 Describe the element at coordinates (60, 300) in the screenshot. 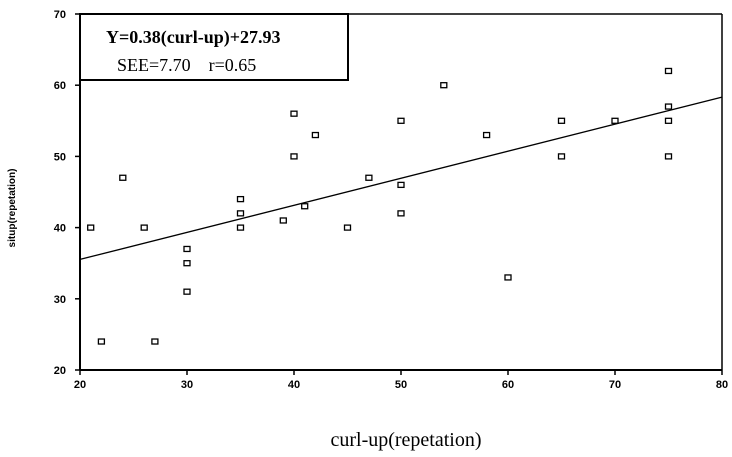

I see `y-tick-label: 30` at that location.